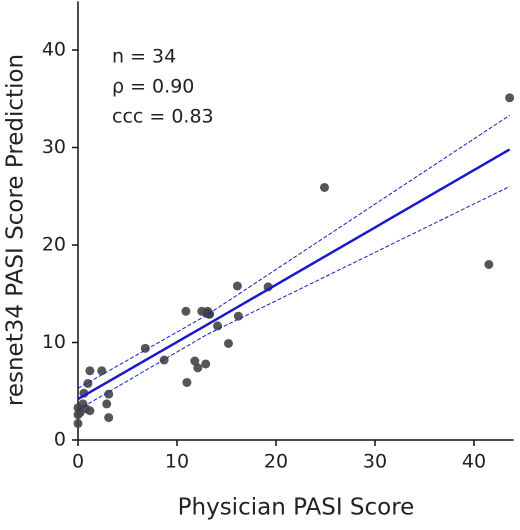  I want to click on y-tick-label: 40, so click(54, 50).